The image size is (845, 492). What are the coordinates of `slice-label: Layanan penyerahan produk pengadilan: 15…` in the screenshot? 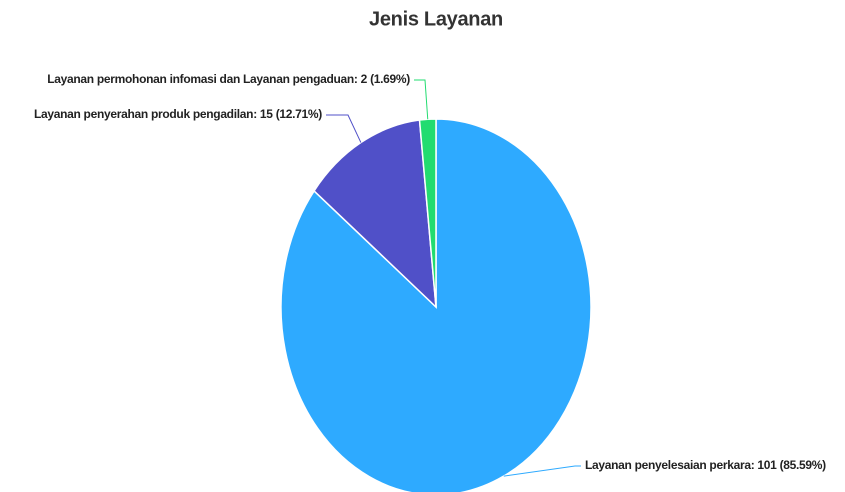 It's located at (178, 114).